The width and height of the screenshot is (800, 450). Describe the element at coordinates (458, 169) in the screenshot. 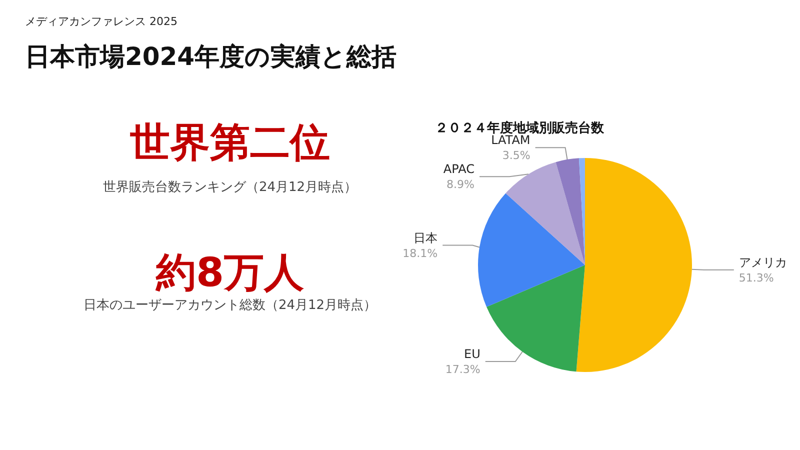

I see `slice-label: APAC` at that location.